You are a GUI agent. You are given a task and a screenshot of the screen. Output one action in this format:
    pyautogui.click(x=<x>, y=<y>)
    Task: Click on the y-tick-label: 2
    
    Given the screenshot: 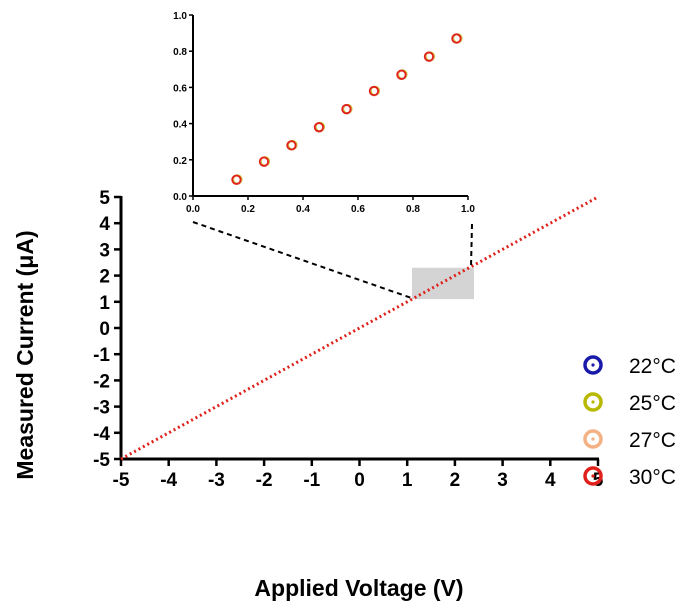 What is the action you would take?
    pyautogui.click(x=104, y=277)
    